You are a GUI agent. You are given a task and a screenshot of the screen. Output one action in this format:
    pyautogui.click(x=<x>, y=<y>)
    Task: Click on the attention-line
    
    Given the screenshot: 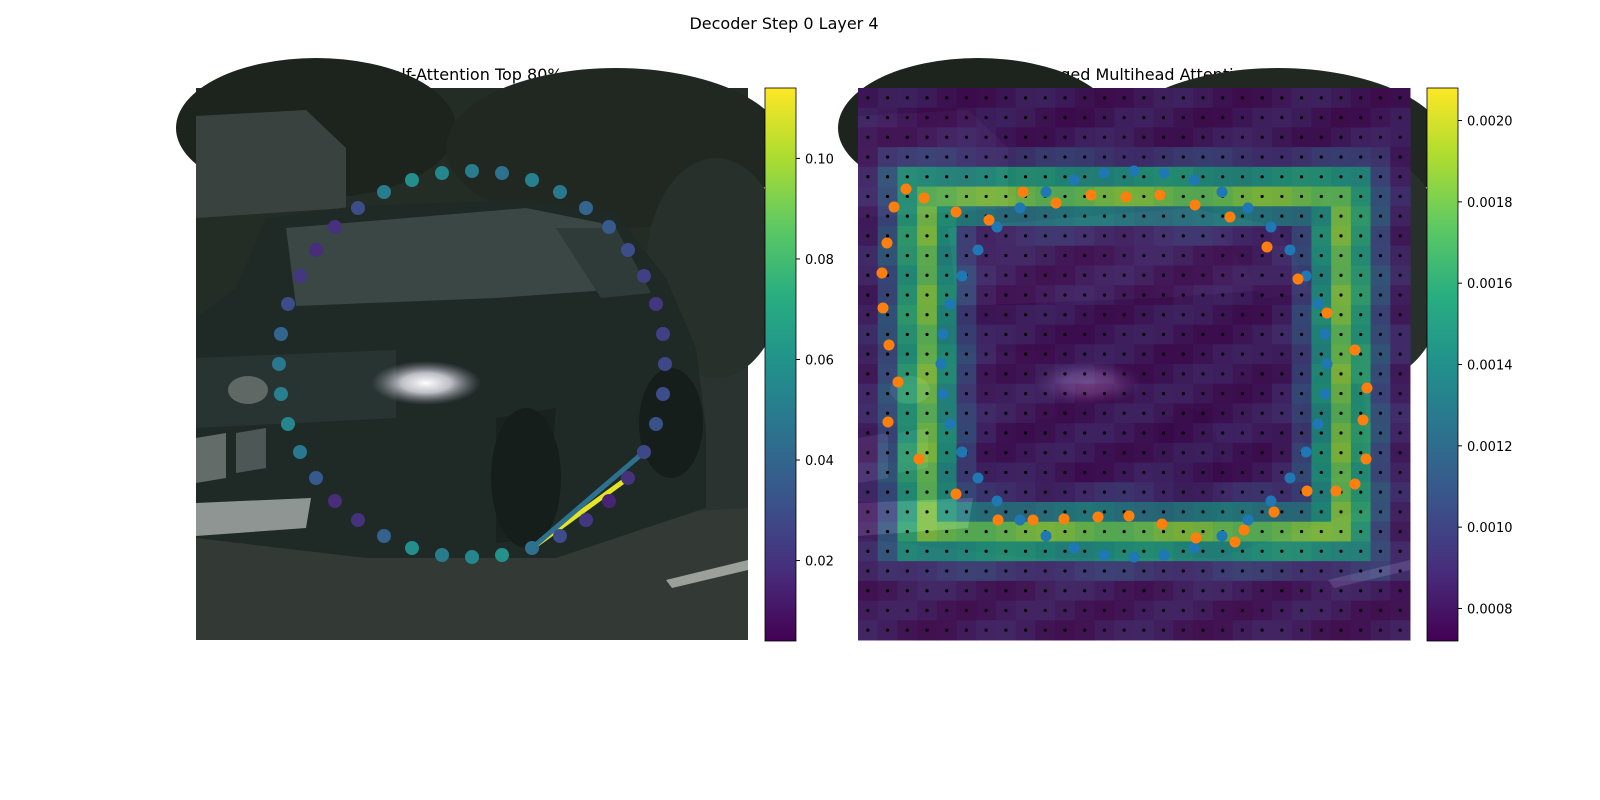 What is the action you would take?
    pyautogui.click(x=588, y=500)
    